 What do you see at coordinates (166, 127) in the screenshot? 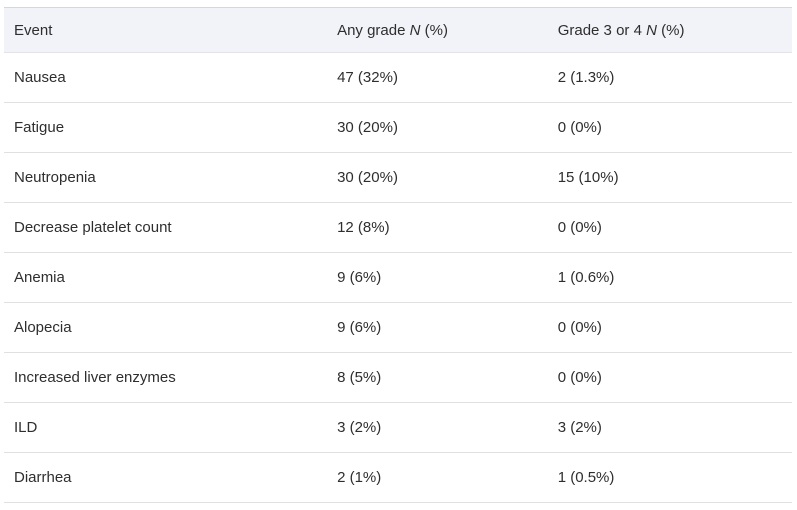
I see `event-cell: Fatigue` at bounding box center [166, 127].